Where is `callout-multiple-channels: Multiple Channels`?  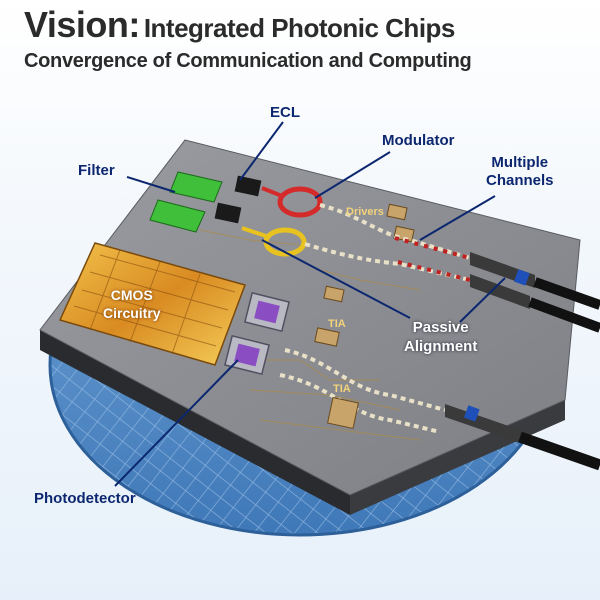
callout-multiple-channels: Multiple Channels is located at coordinates (520, 172).